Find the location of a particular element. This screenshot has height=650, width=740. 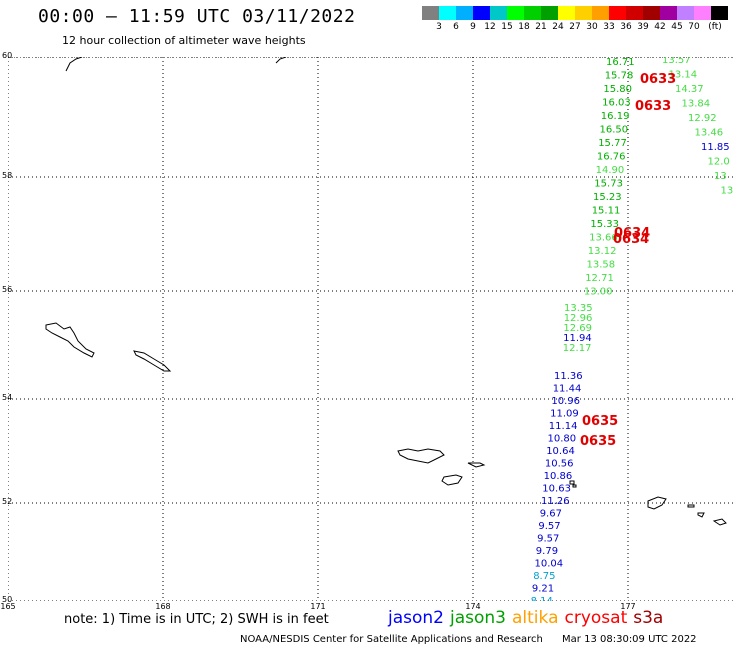

lon-label: 165 is located at coordinates (8, 606).